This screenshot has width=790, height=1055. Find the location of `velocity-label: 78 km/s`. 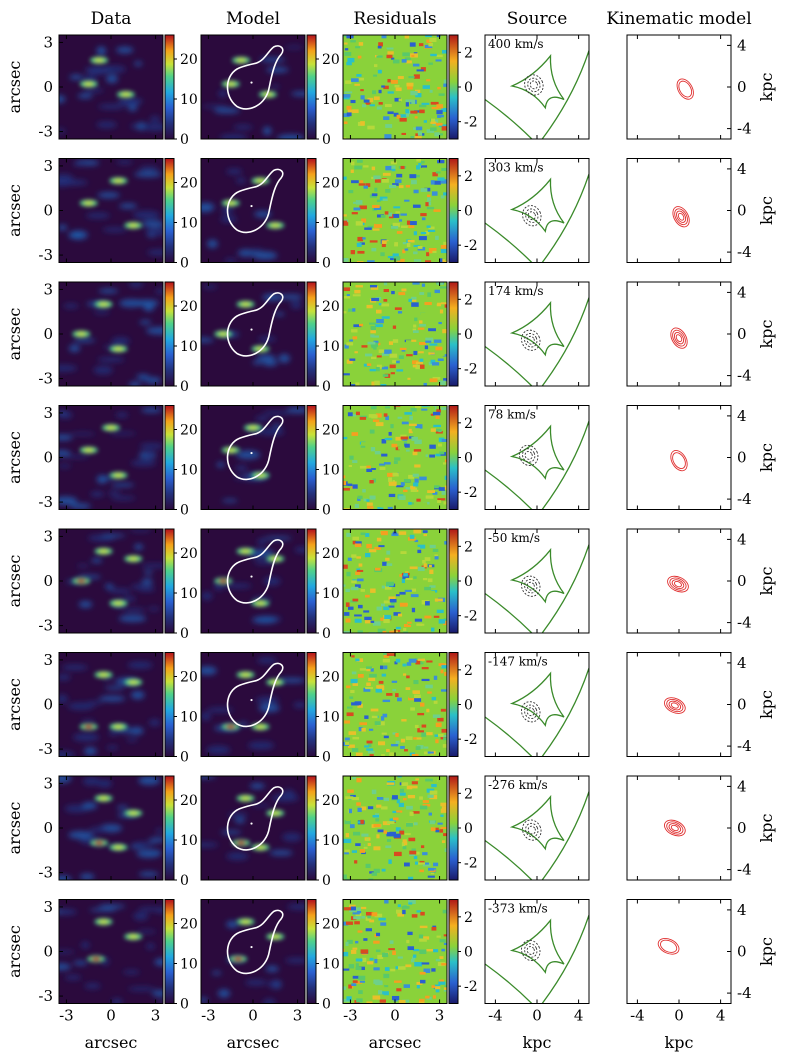

velocity-label: 78 km/s is located at coordinates (512, 415).